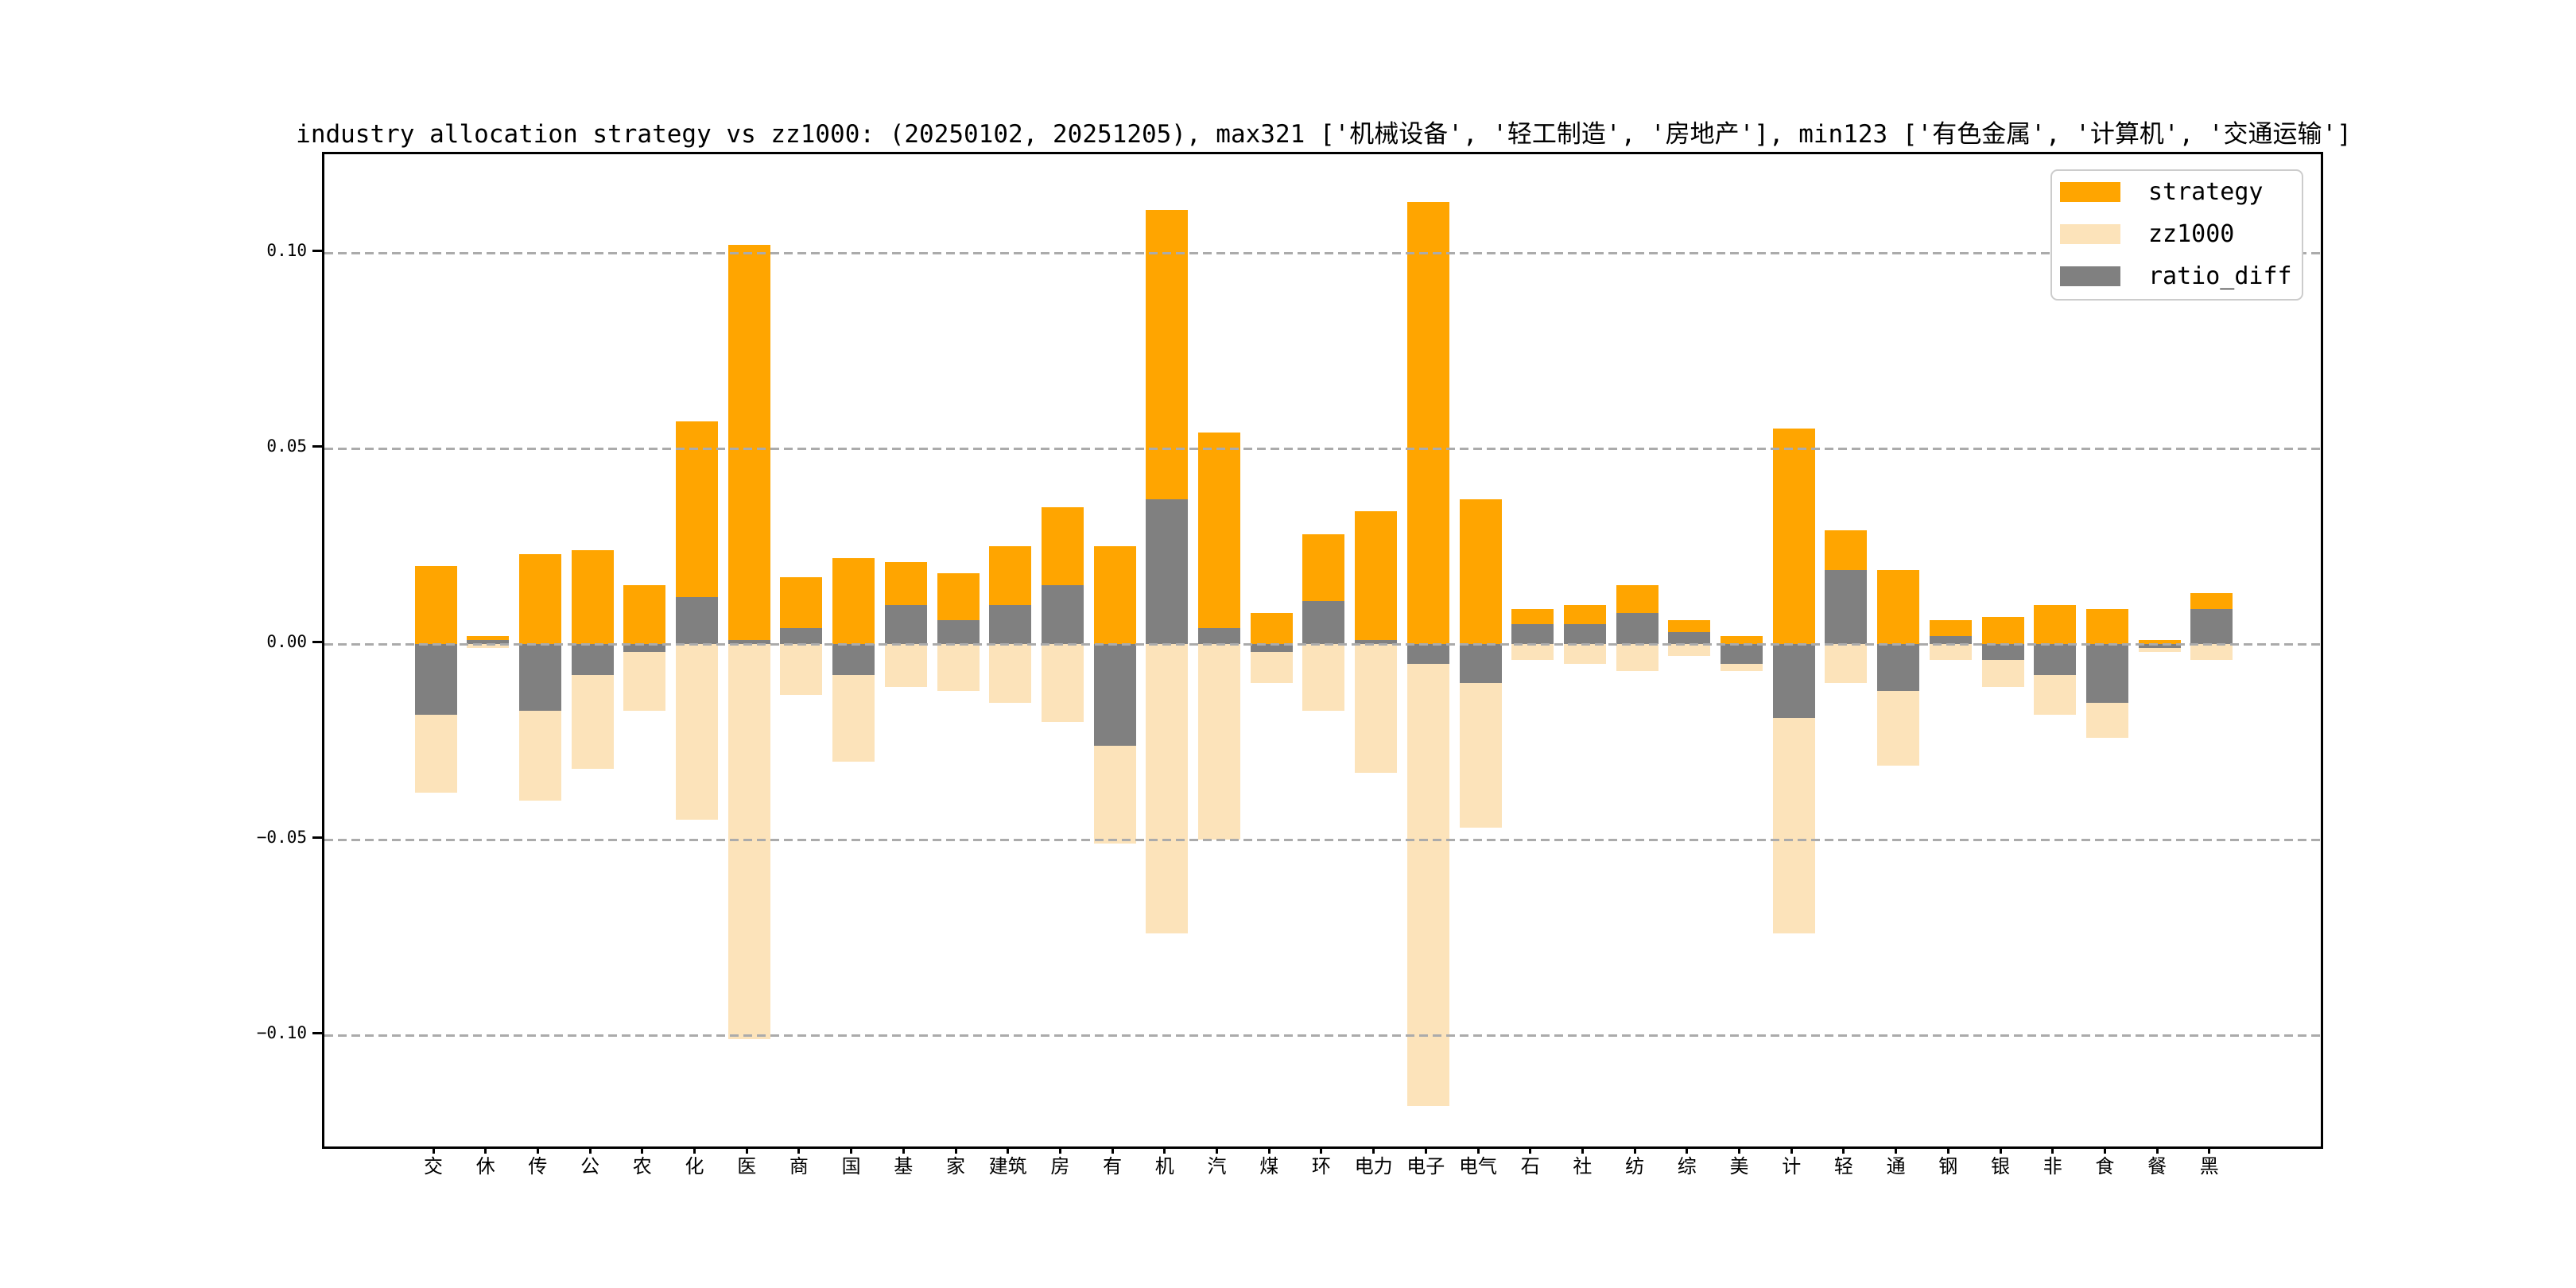 This screenshot has height=1288, width=2576. What do you see at coordinates (2211, 652) in the screenshot?
I see `bar-zz1000-黑` at bounding box center [2211, 652].